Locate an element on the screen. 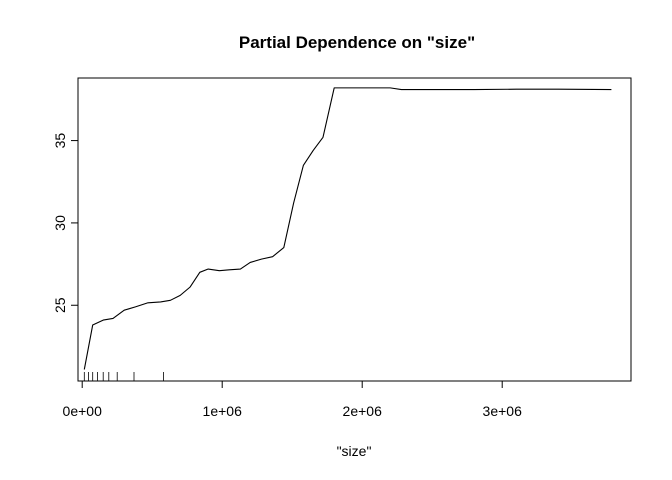 This screenshot has width=672, height=480. y-tick-label: 30 is located at coordinates (60, 223).